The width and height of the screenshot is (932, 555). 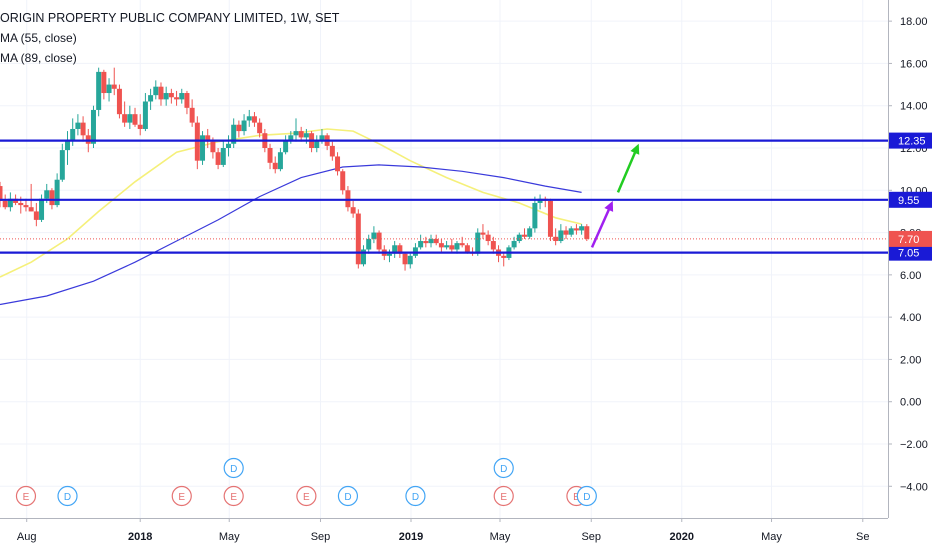 I want to click on level-price-tag: 9.55, so click(x=910, y=199).